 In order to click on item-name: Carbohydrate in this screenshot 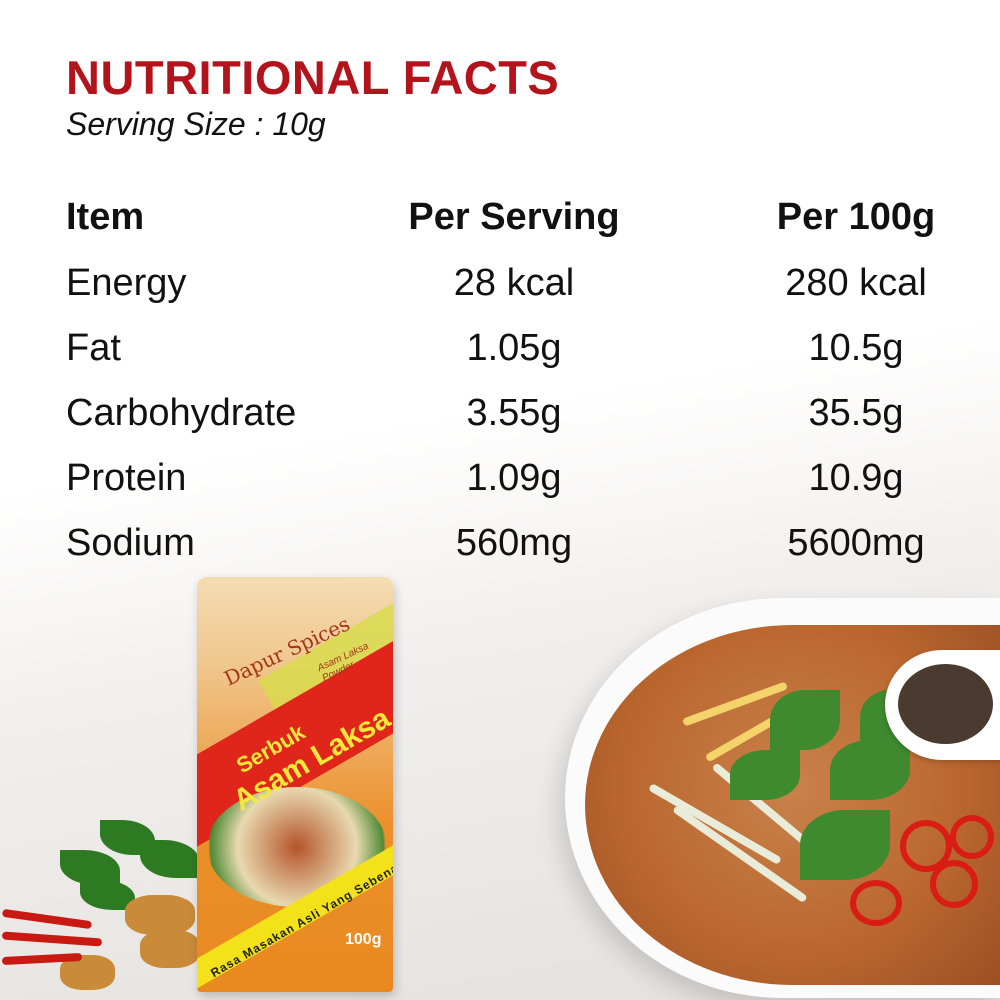, I will do `click(181, 413)`.